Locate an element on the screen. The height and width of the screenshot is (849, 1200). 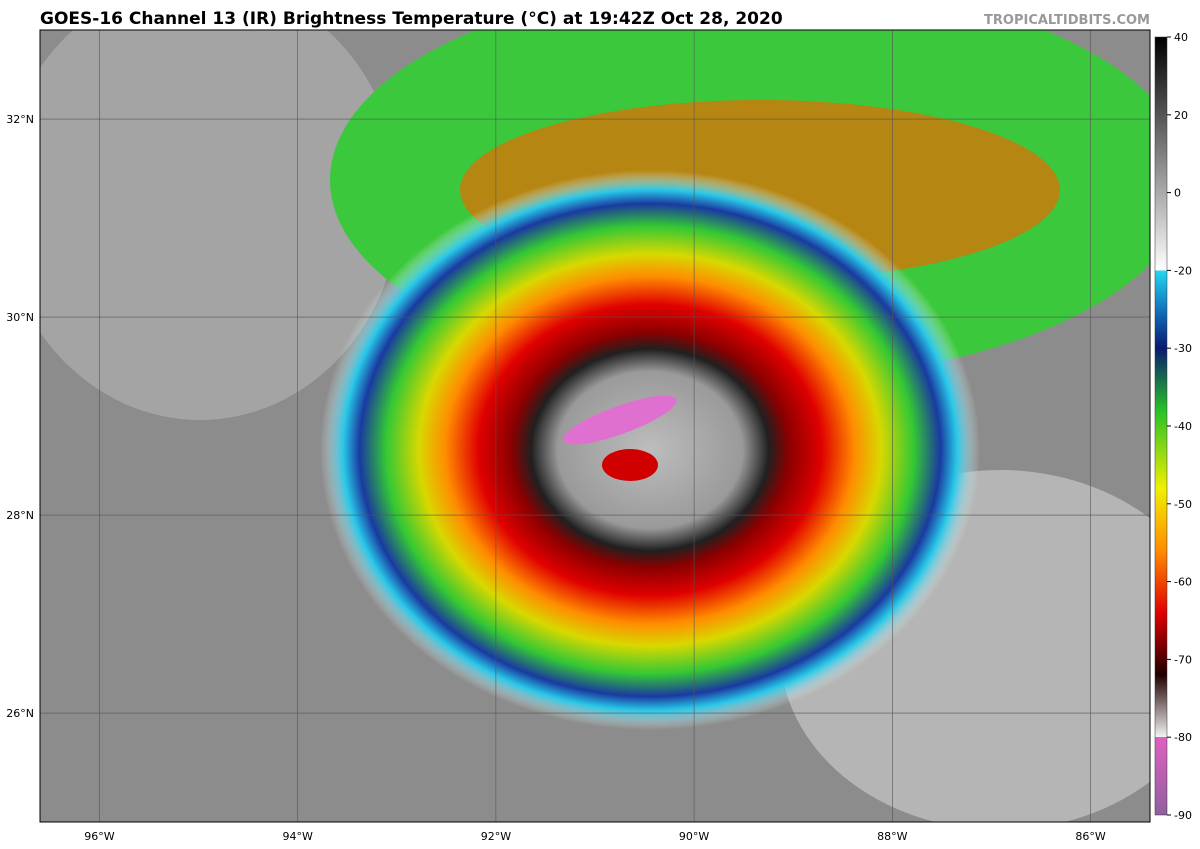
colorbar-tick-label: -50 is located at coordinates (1183, 504).